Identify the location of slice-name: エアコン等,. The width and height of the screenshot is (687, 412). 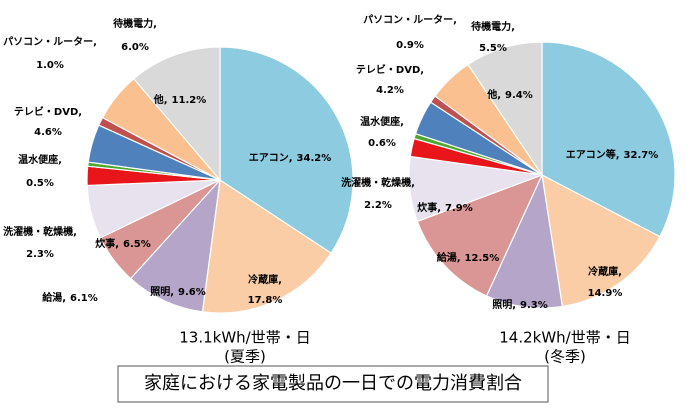
(593, 154).